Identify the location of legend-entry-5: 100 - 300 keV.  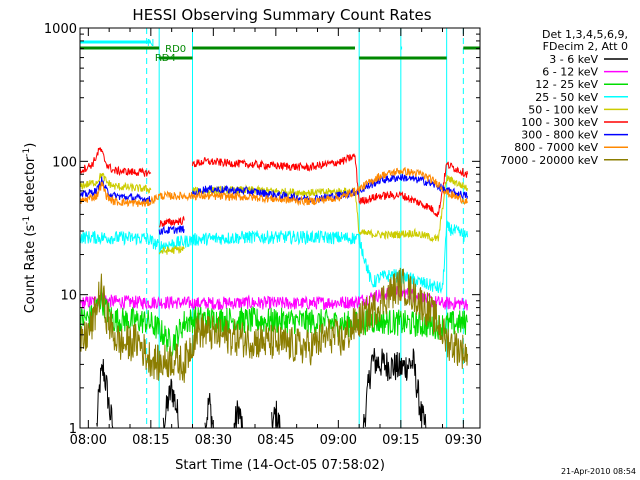
(559, 122).